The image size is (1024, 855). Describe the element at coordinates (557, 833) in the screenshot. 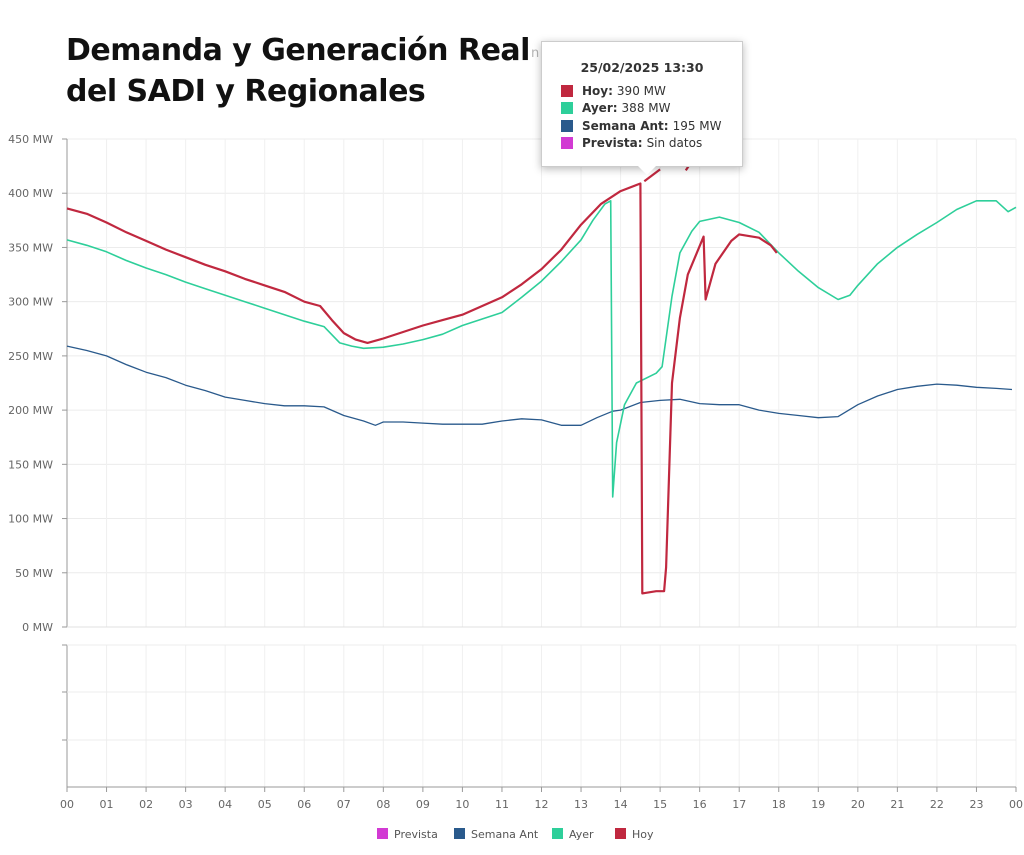

I see `legend-swatch-ayer` at that location.